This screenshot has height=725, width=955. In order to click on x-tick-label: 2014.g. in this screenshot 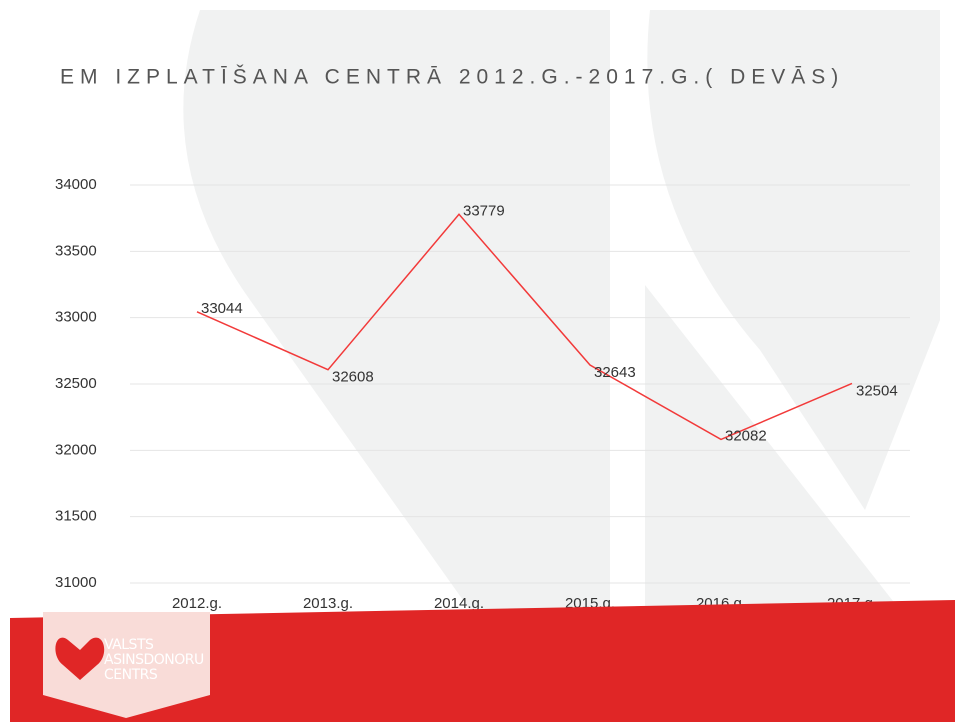, I will do `click(459, 603)`.